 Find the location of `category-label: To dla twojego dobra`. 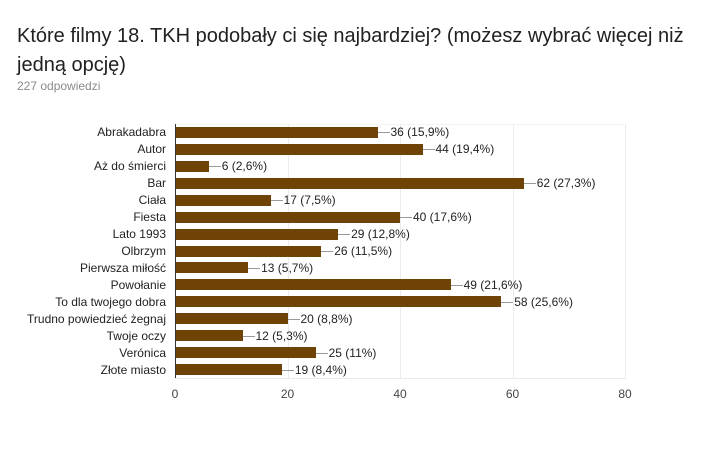

category-label: To dla twojego dobra is located at coordinates (110, 301).